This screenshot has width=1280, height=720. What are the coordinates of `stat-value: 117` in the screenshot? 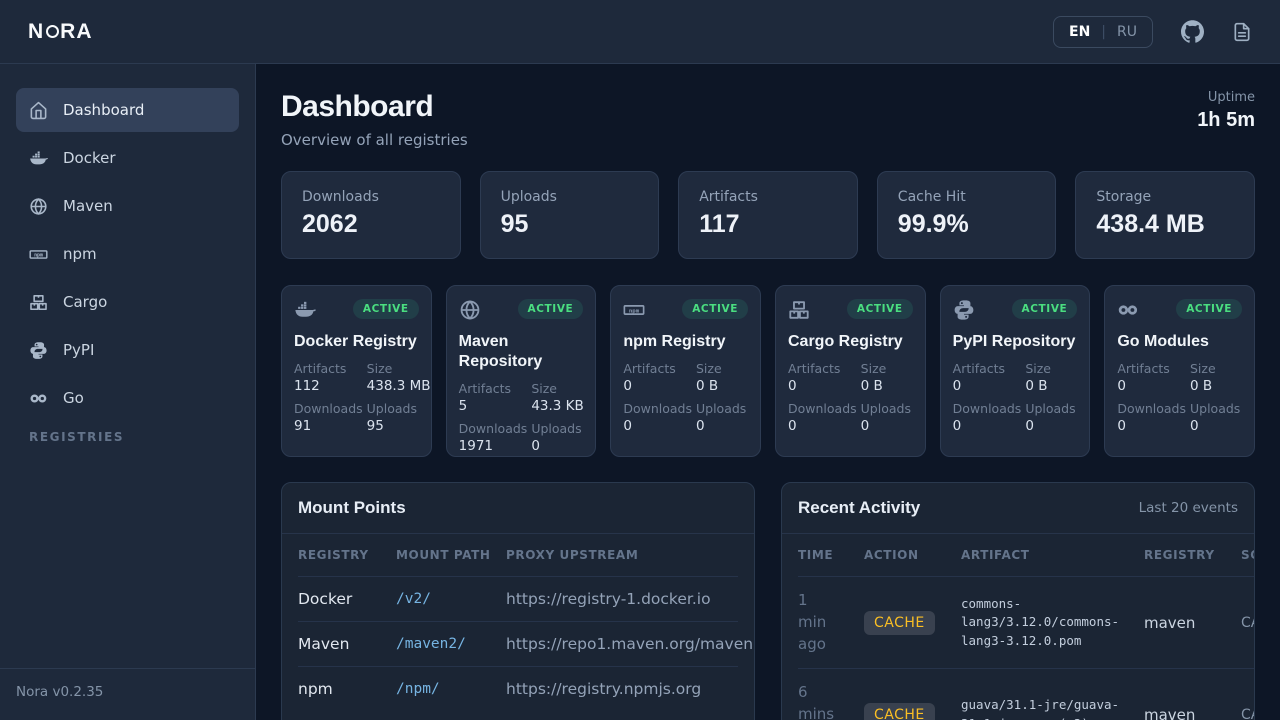 It's located at (719, 224).